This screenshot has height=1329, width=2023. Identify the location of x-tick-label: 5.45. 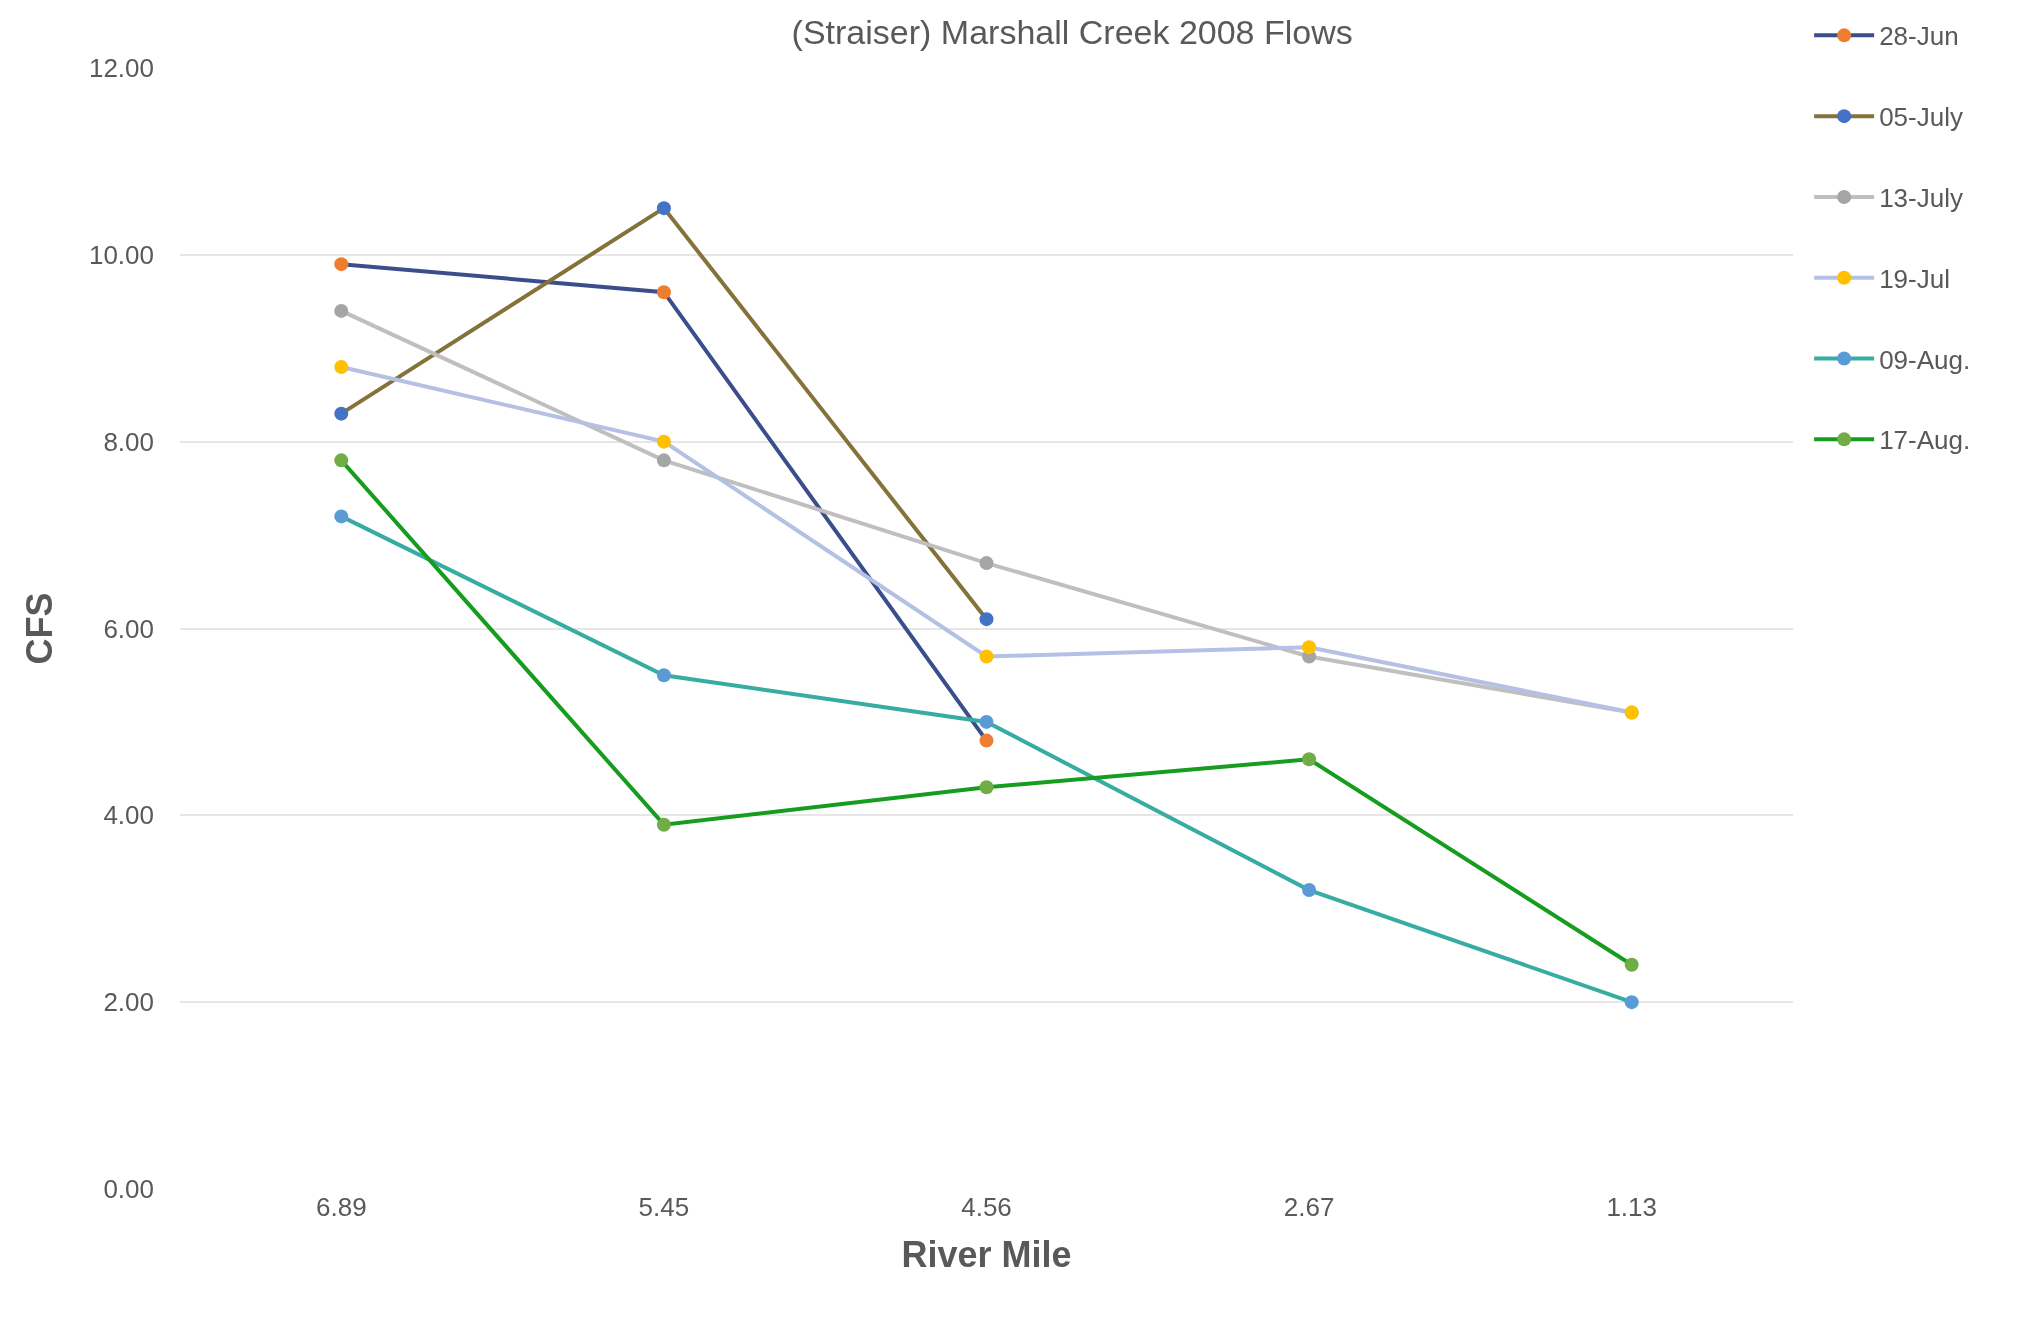
(664, 1207).